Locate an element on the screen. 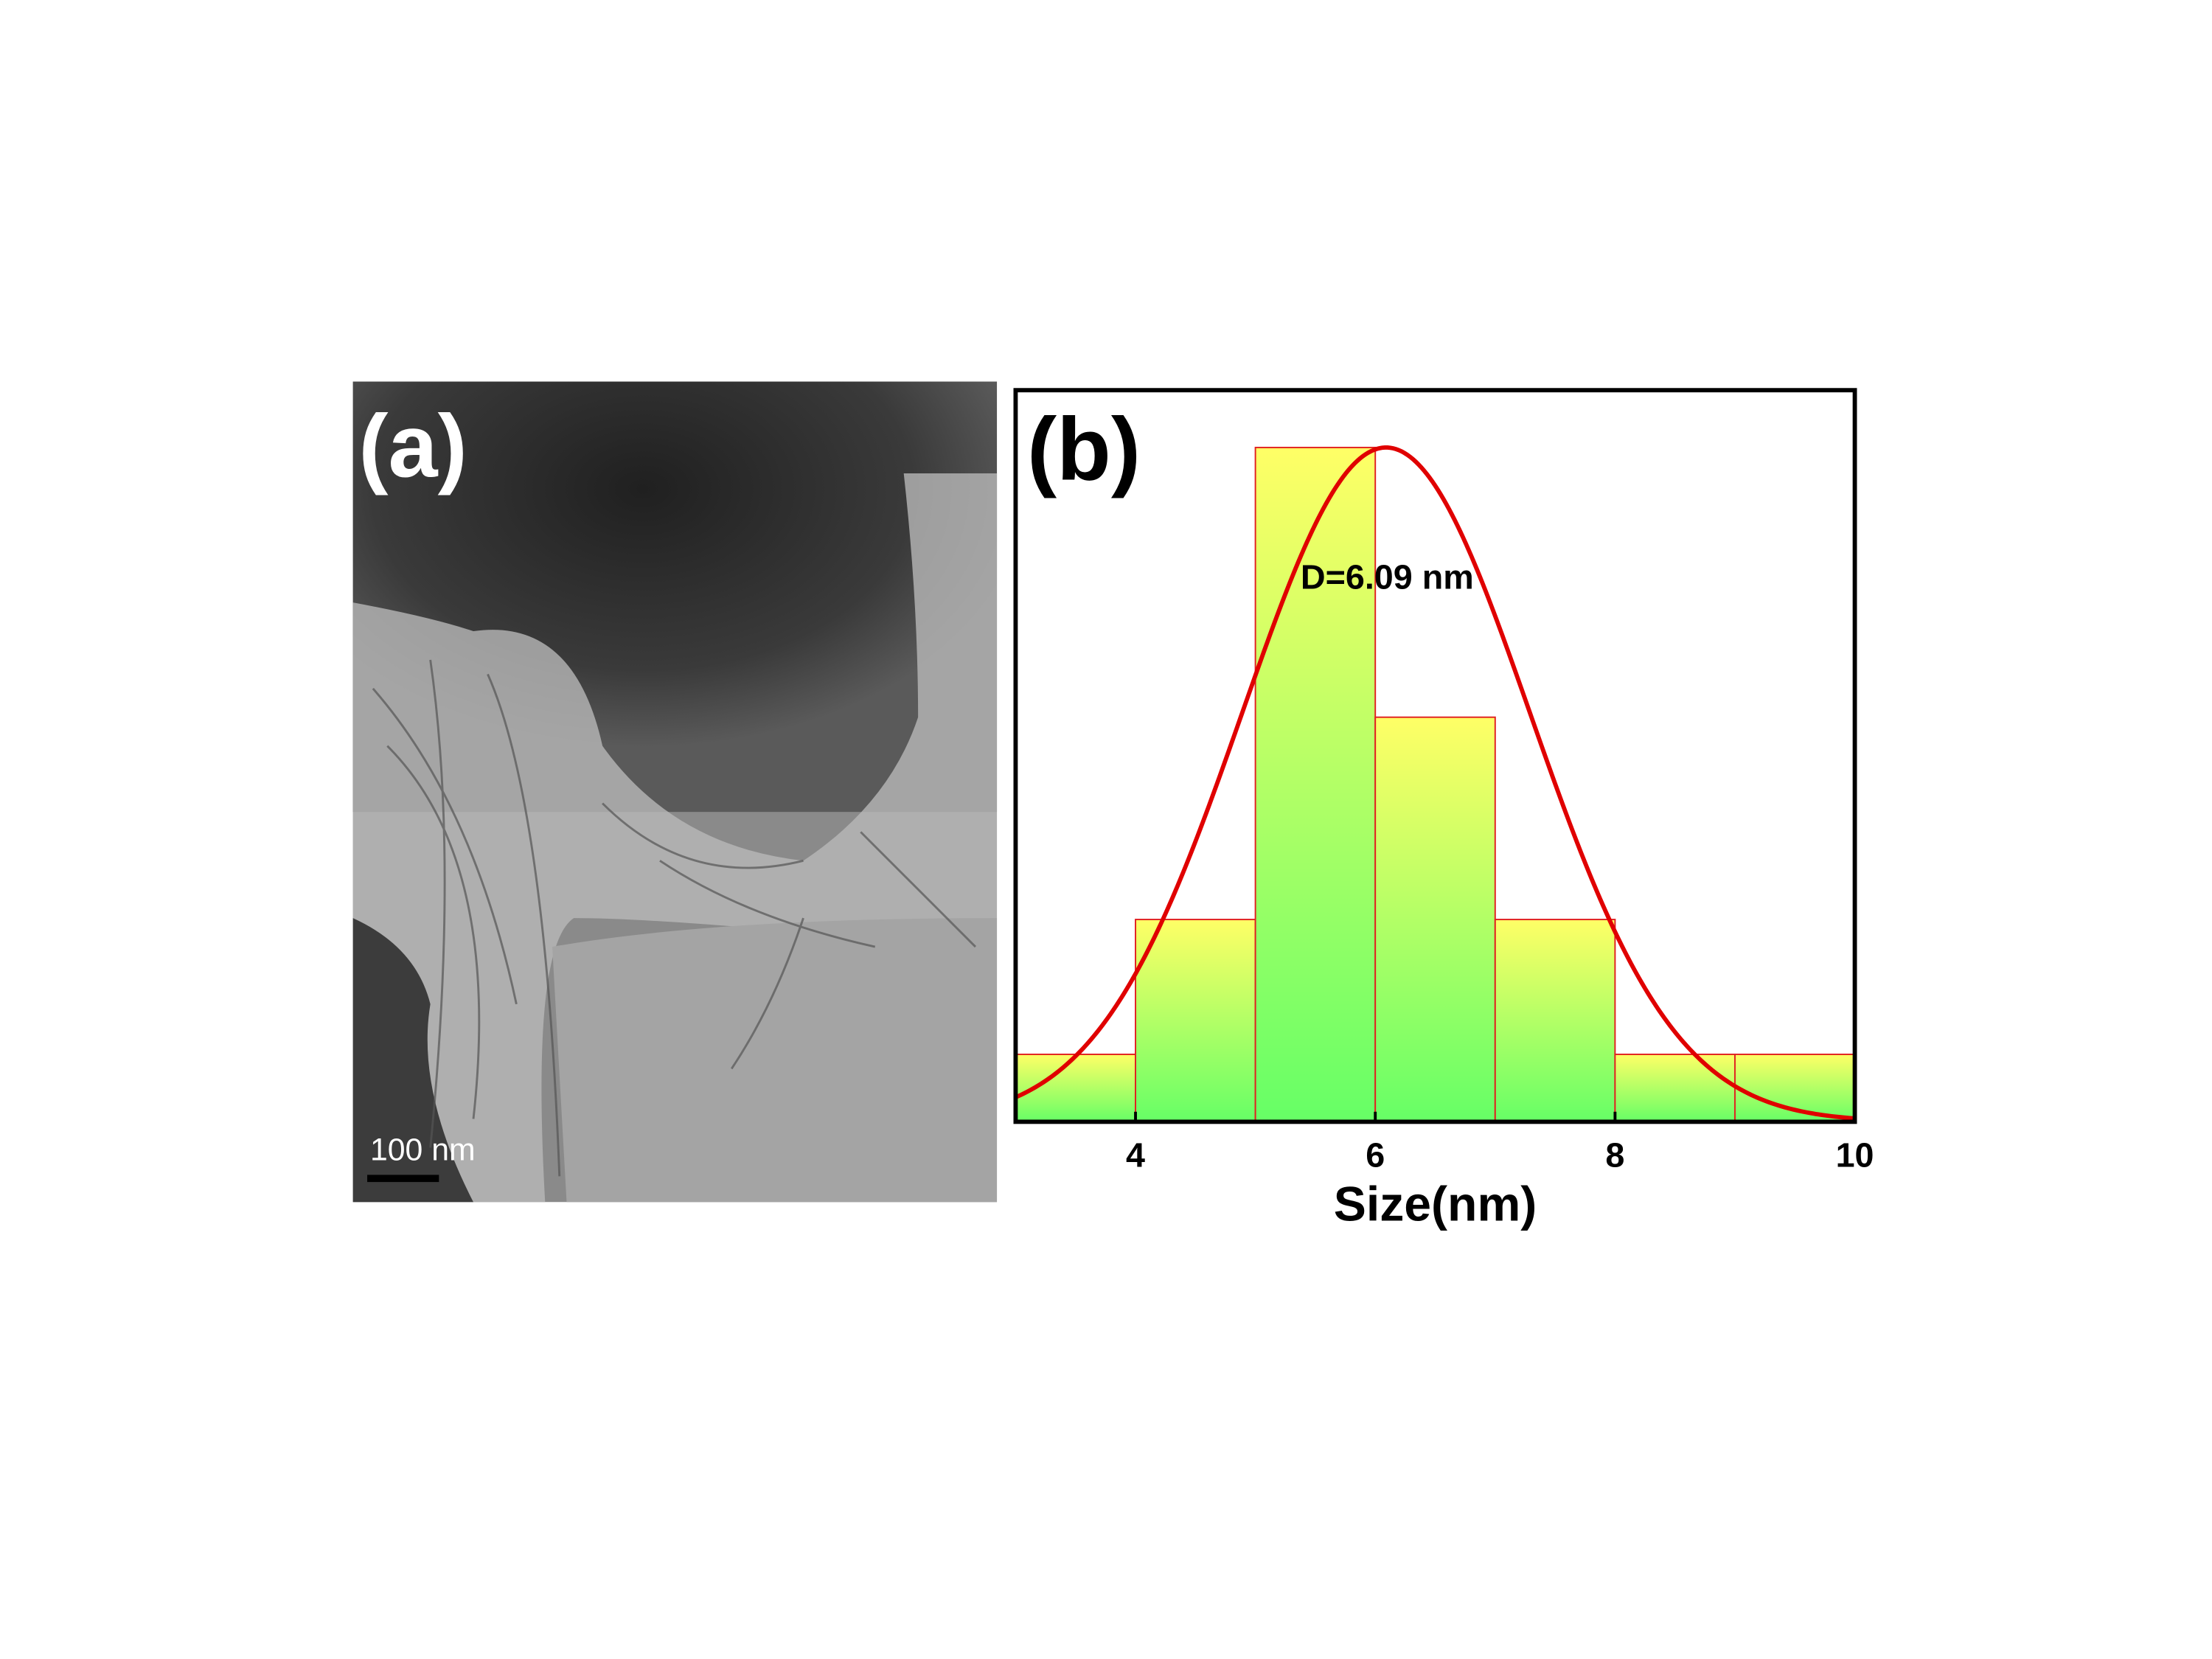 This screenshot has height=1659, width=2212. panel-label: (b) is located at coordinates (1084, 449).